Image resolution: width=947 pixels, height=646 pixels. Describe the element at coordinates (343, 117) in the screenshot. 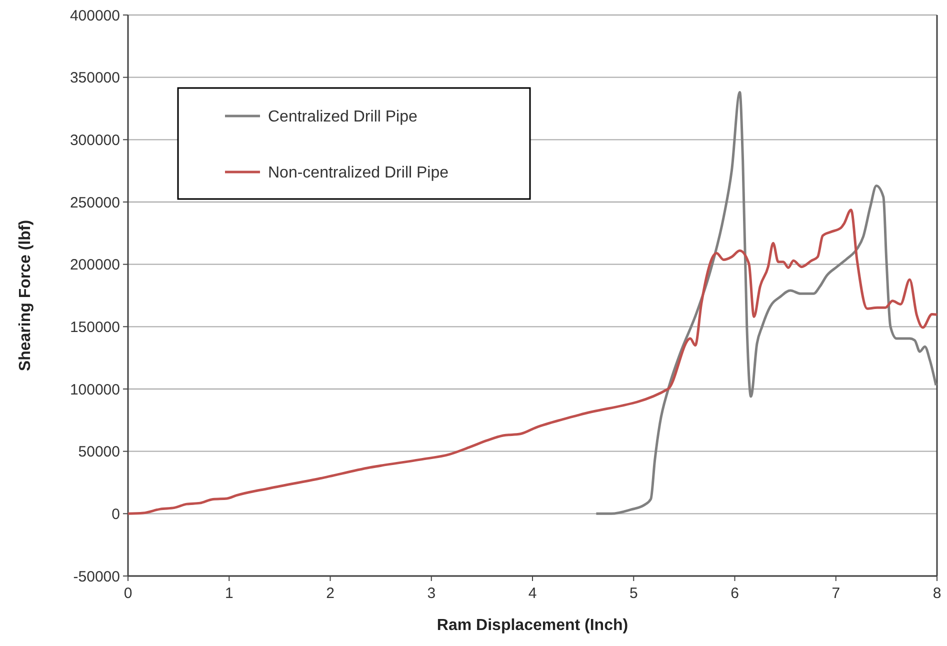

I see `legend-label: Centralized Drill Pipe` at that location.